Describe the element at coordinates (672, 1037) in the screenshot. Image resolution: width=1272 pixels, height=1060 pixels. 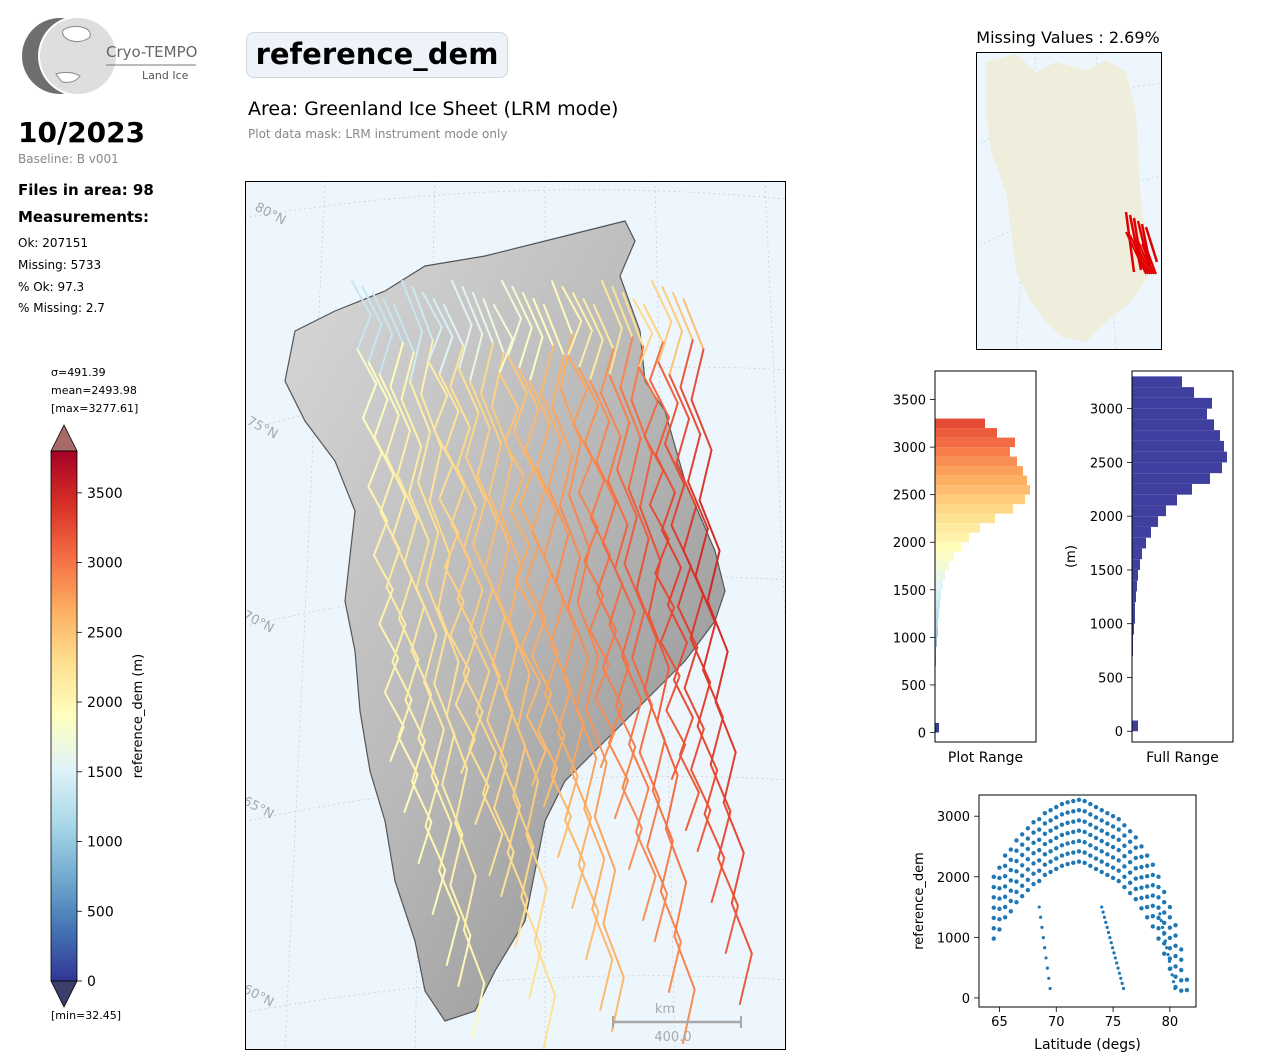
I see `scale-bar-value: 400.0` at that location.